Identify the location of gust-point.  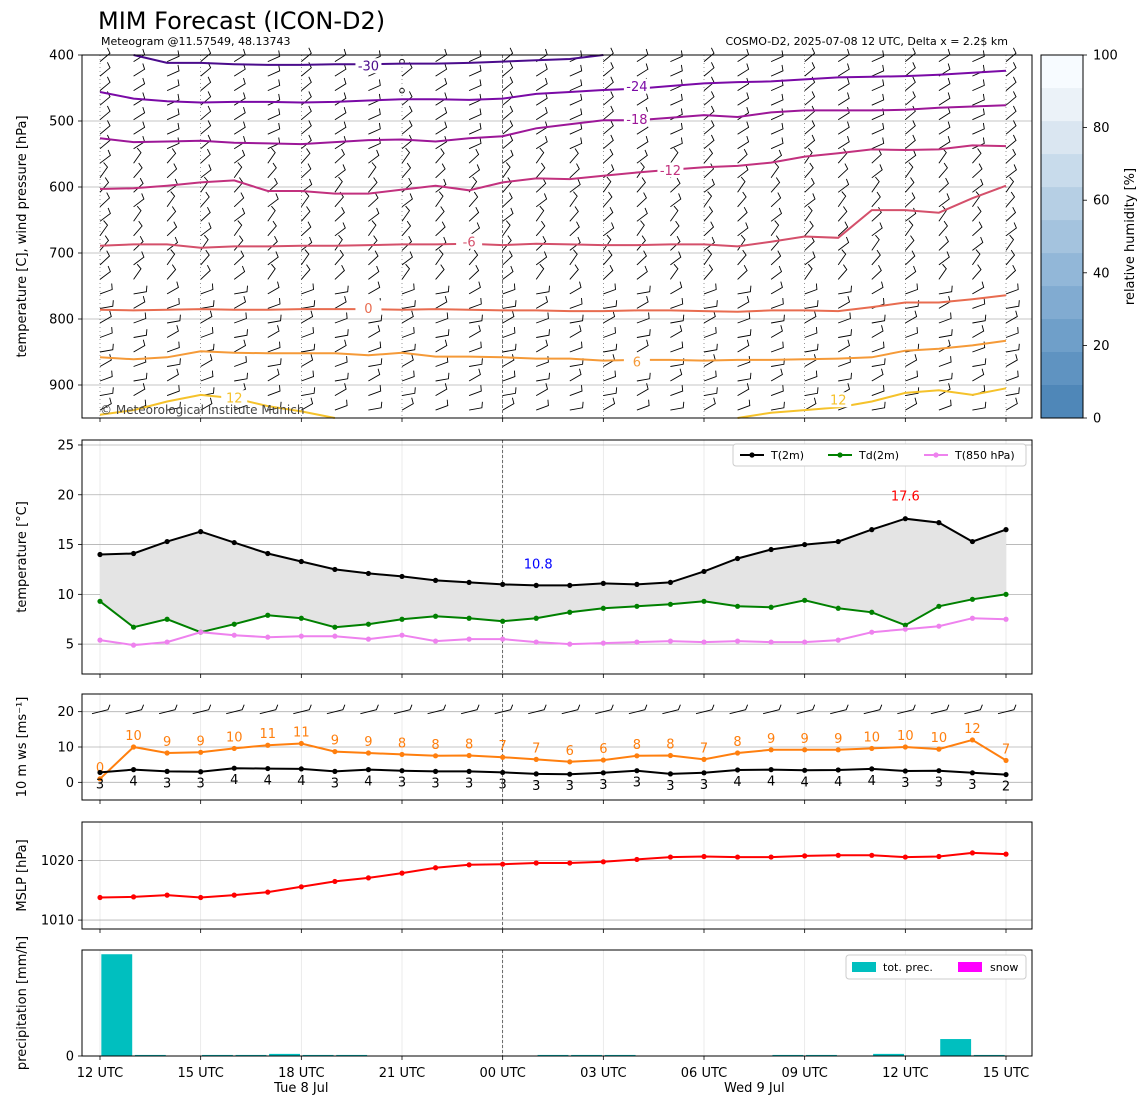
(805, 750).